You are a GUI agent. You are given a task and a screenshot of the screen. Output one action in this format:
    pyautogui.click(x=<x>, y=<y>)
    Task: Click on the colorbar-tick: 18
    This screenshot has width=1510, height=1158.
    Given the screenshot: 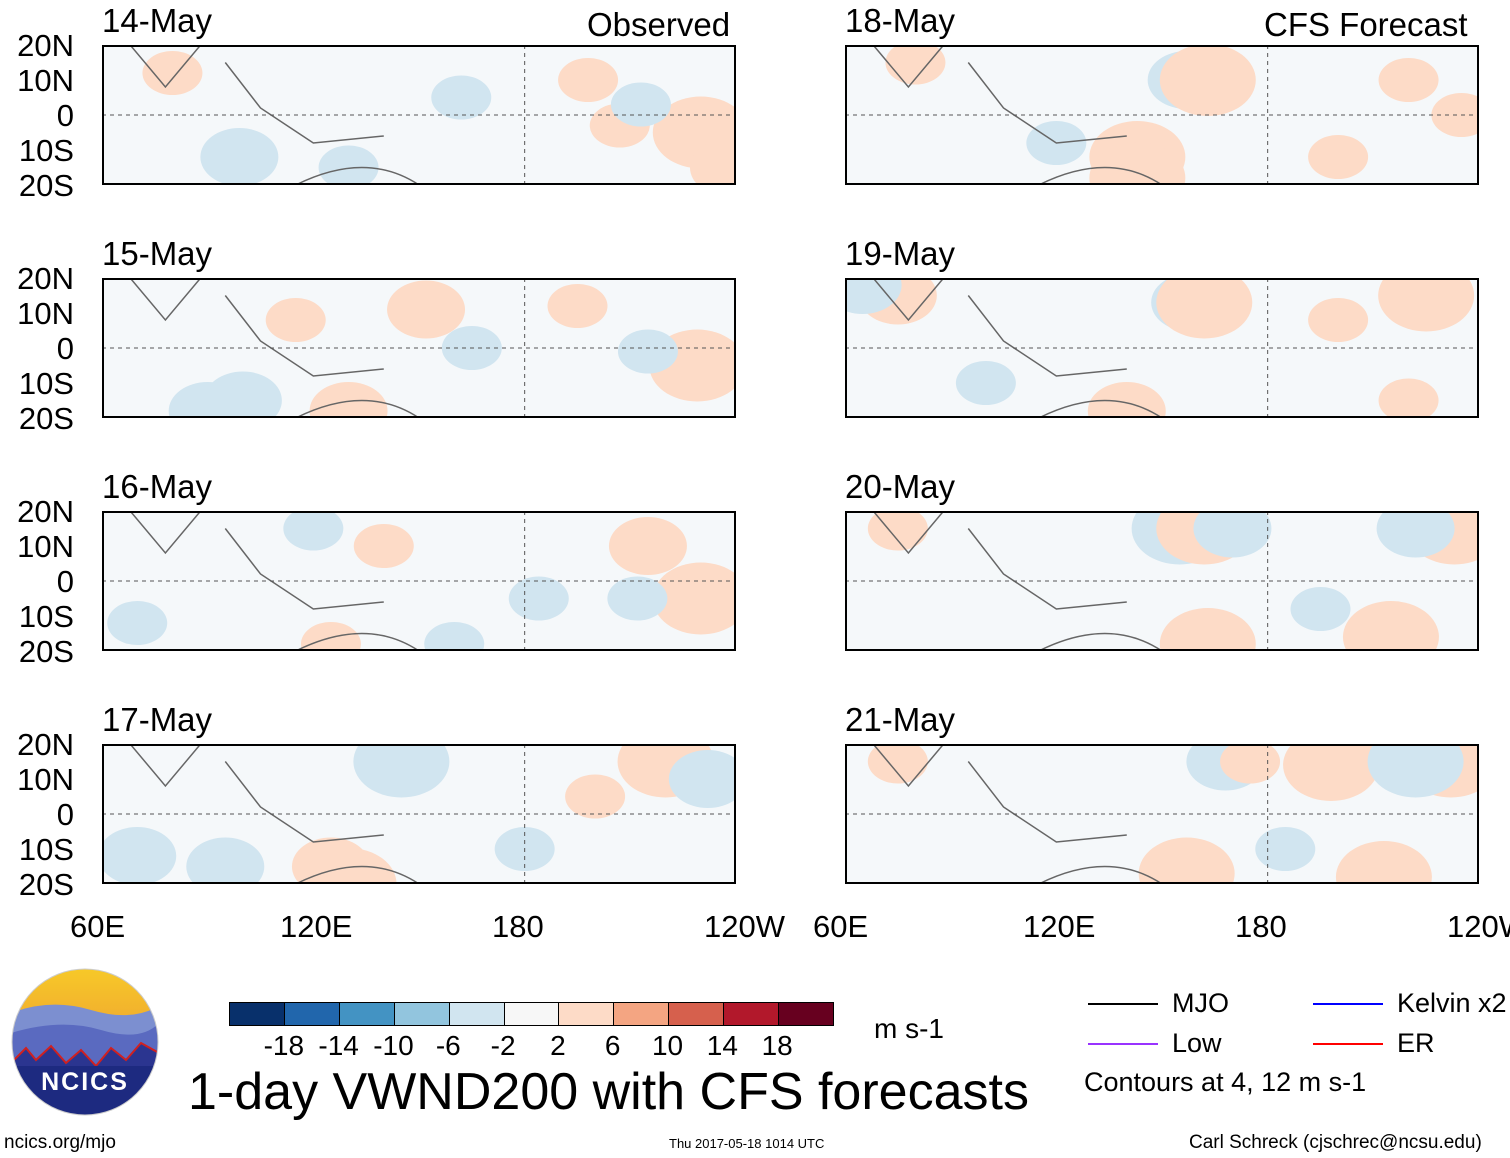 What is the action you would take?
    pyautogui.click(x=777, y=1045)
    